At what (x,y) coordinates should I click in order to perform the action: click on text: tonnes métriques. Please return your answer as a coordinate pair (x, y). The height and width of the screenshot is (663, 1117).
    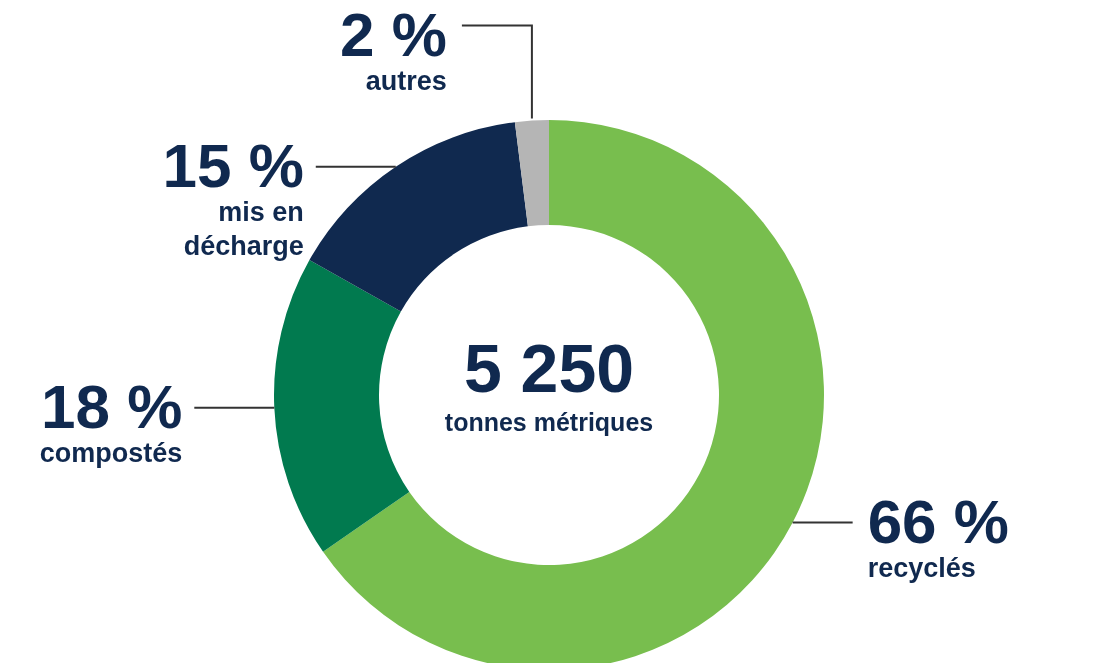
    Looking at the image, I should click on (549, 422).